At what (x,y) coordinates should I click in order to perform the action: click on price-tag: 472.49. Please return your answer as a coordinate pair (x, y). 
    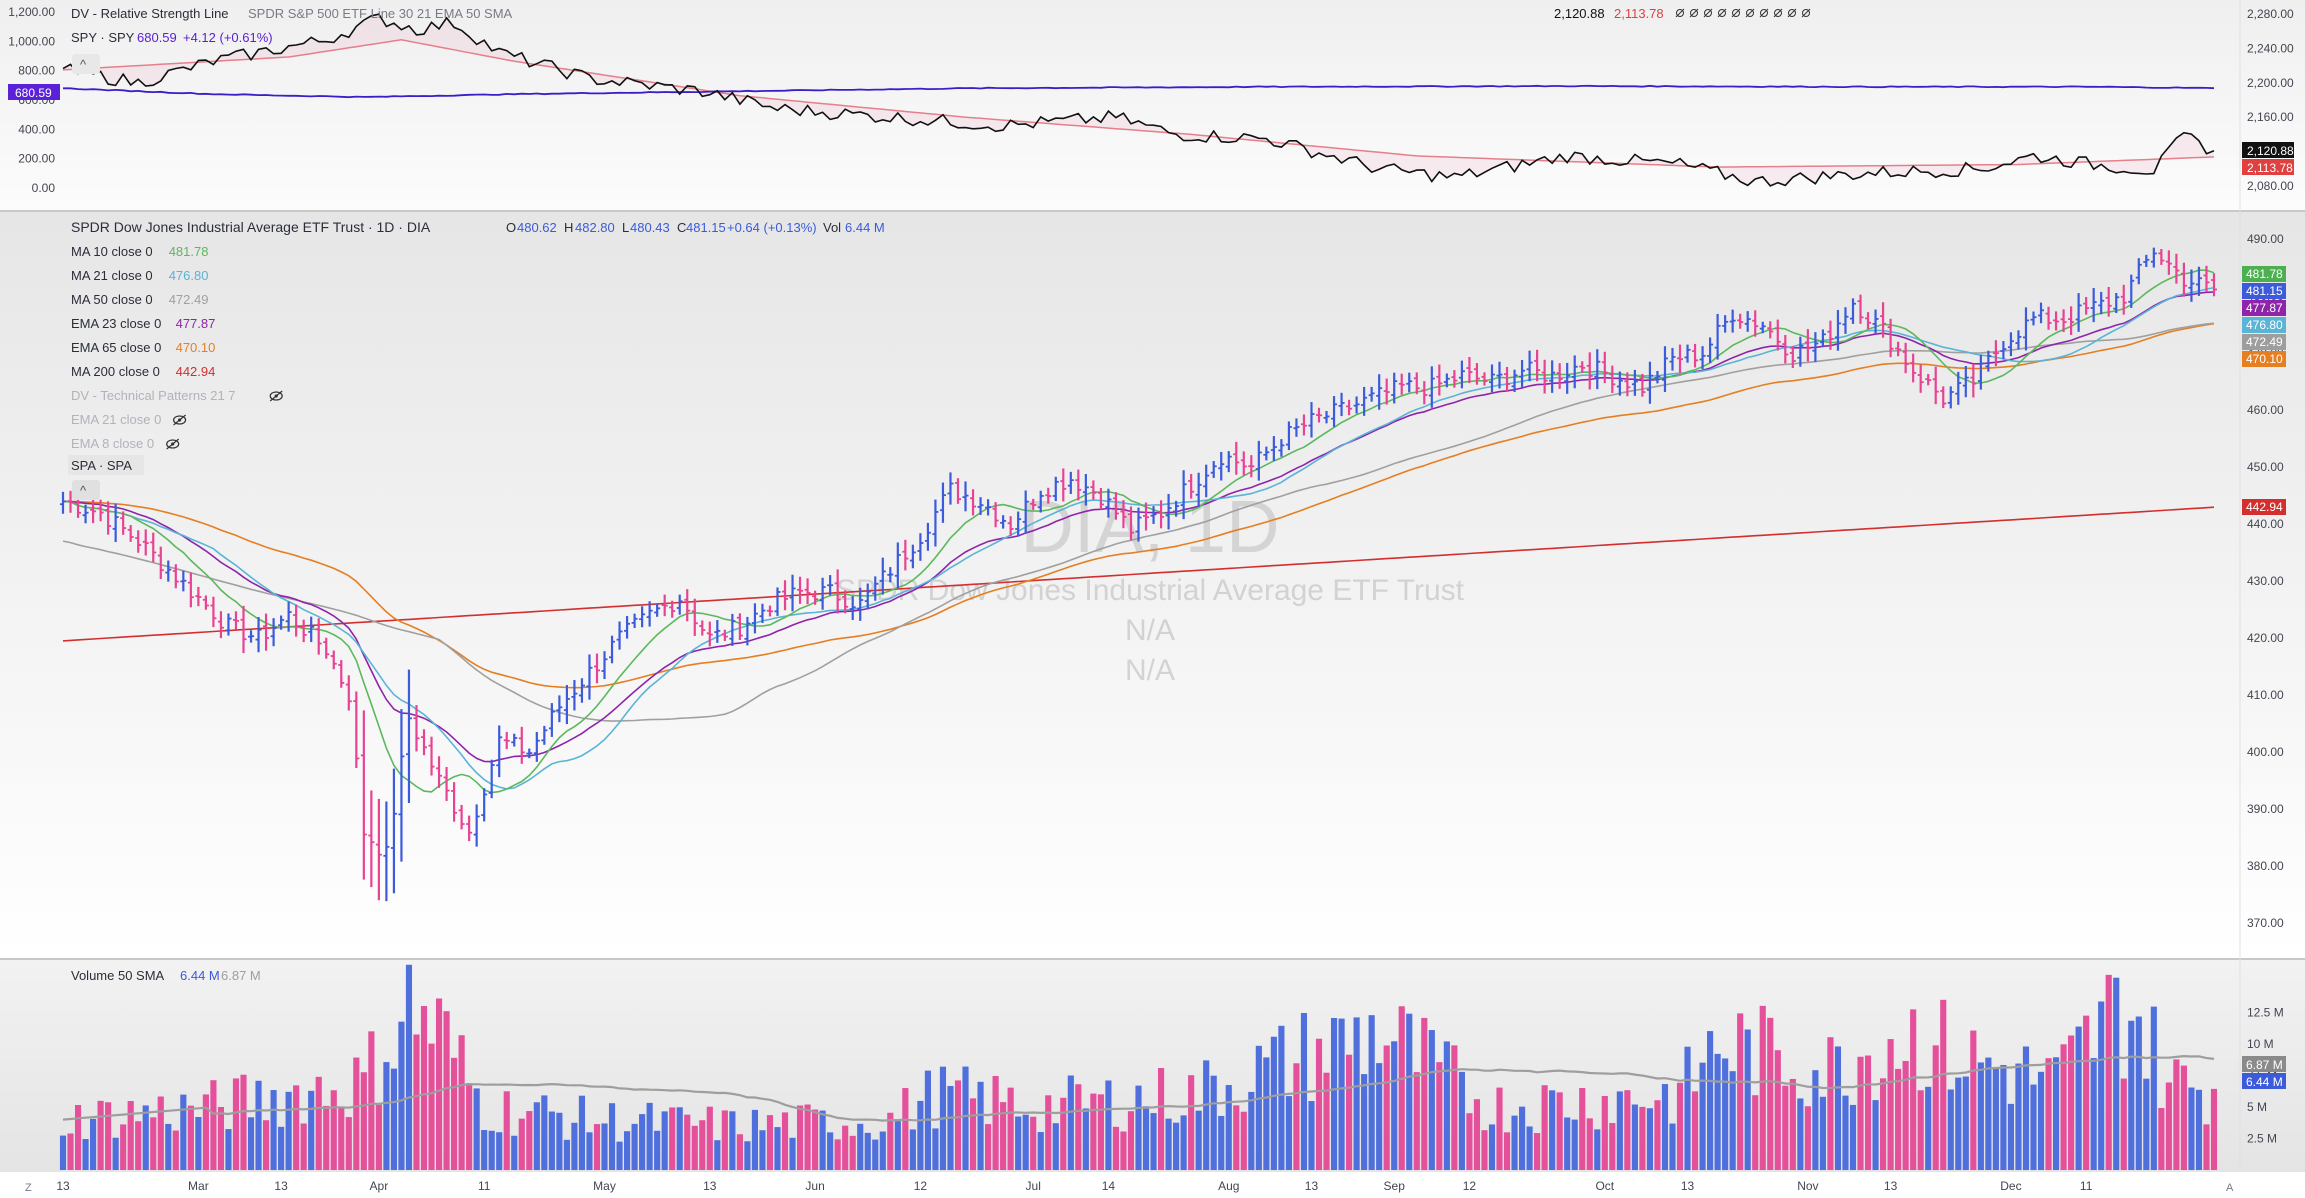
    Looking at the image, I should click on (2264, 342).